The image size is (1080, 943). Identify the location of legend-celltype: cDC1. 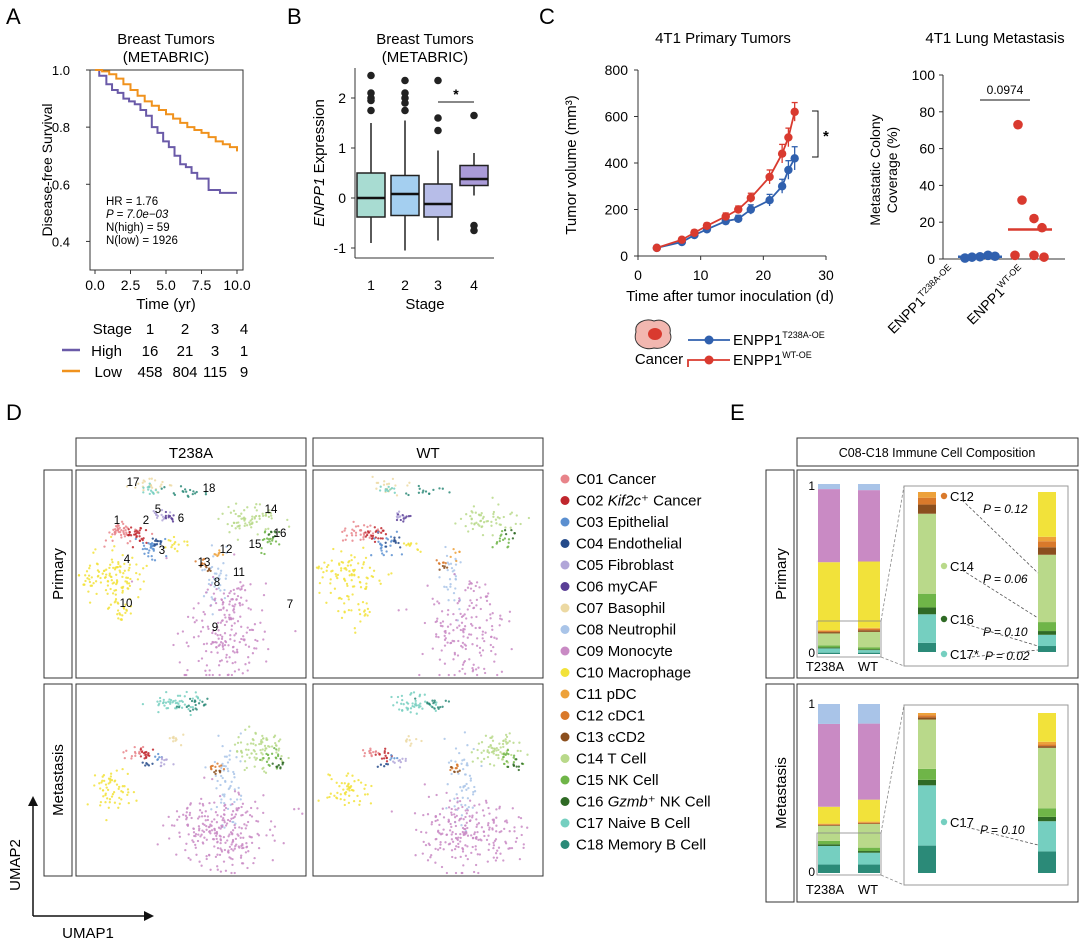
(627, 716).